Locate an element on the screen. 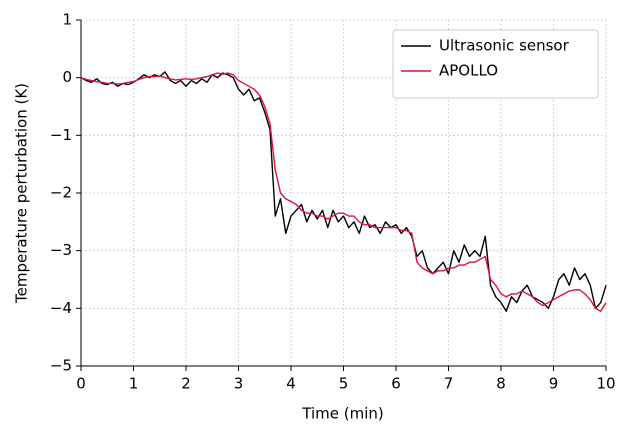 The height and width of the screenshot is (429, 619). y-axis-label: Temperature perturbation (K) is located at coordinates (22, 193).